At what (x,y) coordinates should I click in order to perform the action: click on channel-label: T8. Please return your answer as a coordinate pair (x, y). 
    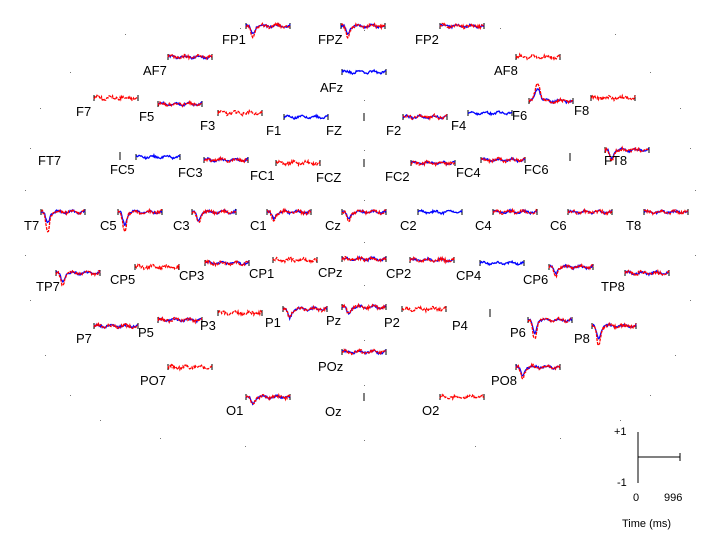
    Looking at the image, I should click on (633, 225).